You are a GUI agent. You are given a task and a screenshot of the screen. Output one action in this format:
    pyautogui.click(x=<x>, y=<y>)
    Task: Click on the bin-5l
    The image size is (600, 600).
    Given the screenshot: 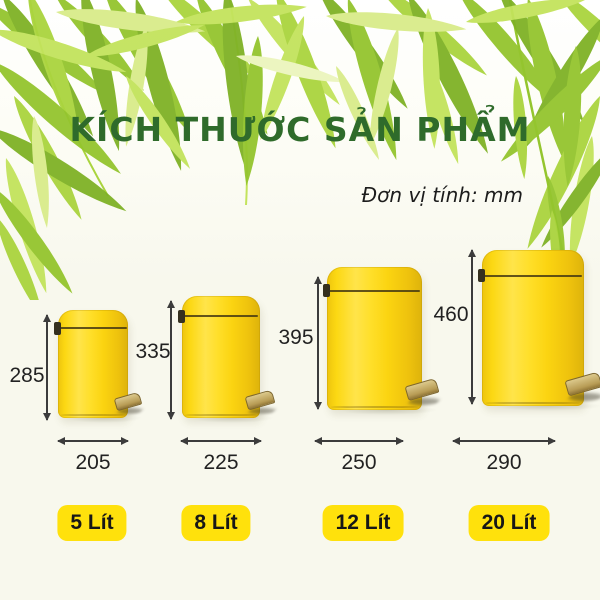 What is the action you would take?
    pyautogui.click(x=99, y=364)
    